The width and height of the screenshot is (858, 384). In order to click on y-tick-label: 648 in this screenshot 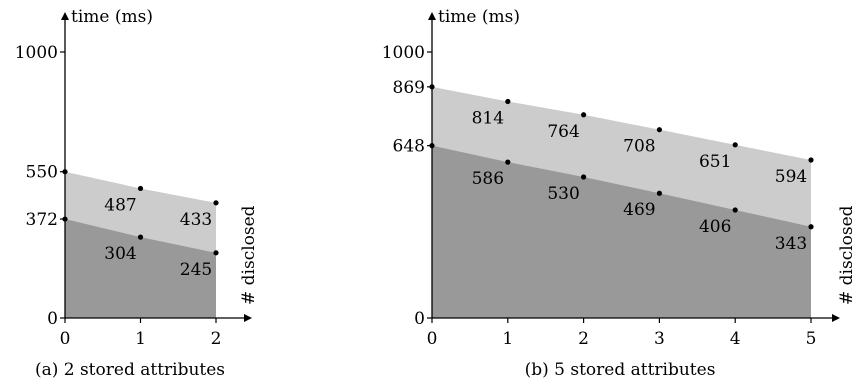, I will do `click(409, 147)`.